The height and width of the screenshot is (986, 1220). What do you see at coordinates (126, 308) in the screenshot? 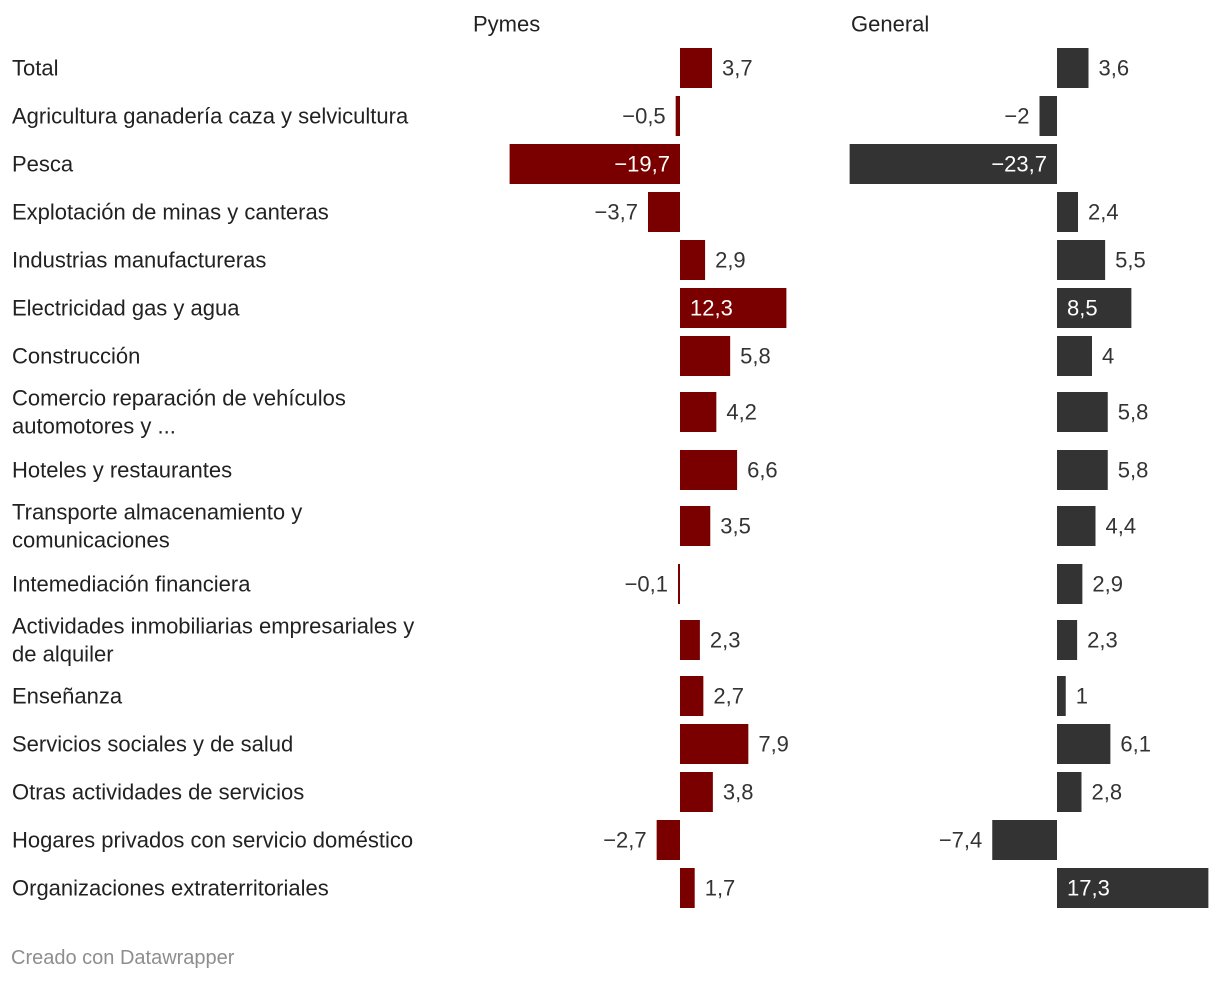
I see `row-label: Electricidad gas y agua` at bounding box center [126, 308].